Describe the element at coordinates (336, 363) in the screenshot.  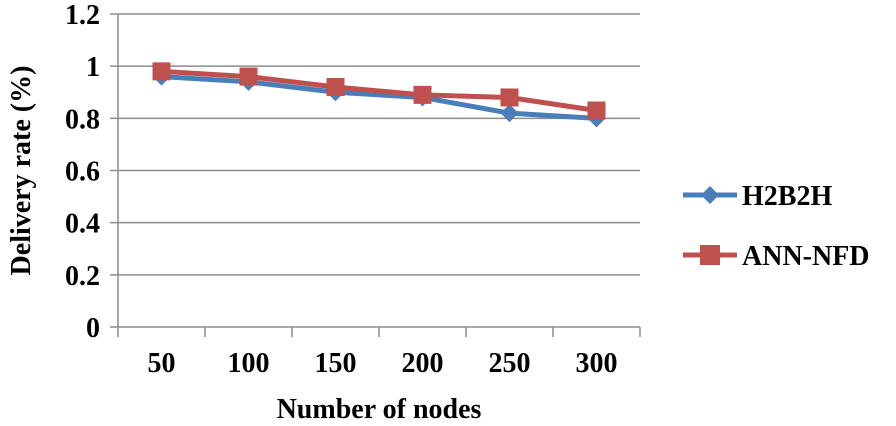
I see `x-tick-label: 150` at that location.